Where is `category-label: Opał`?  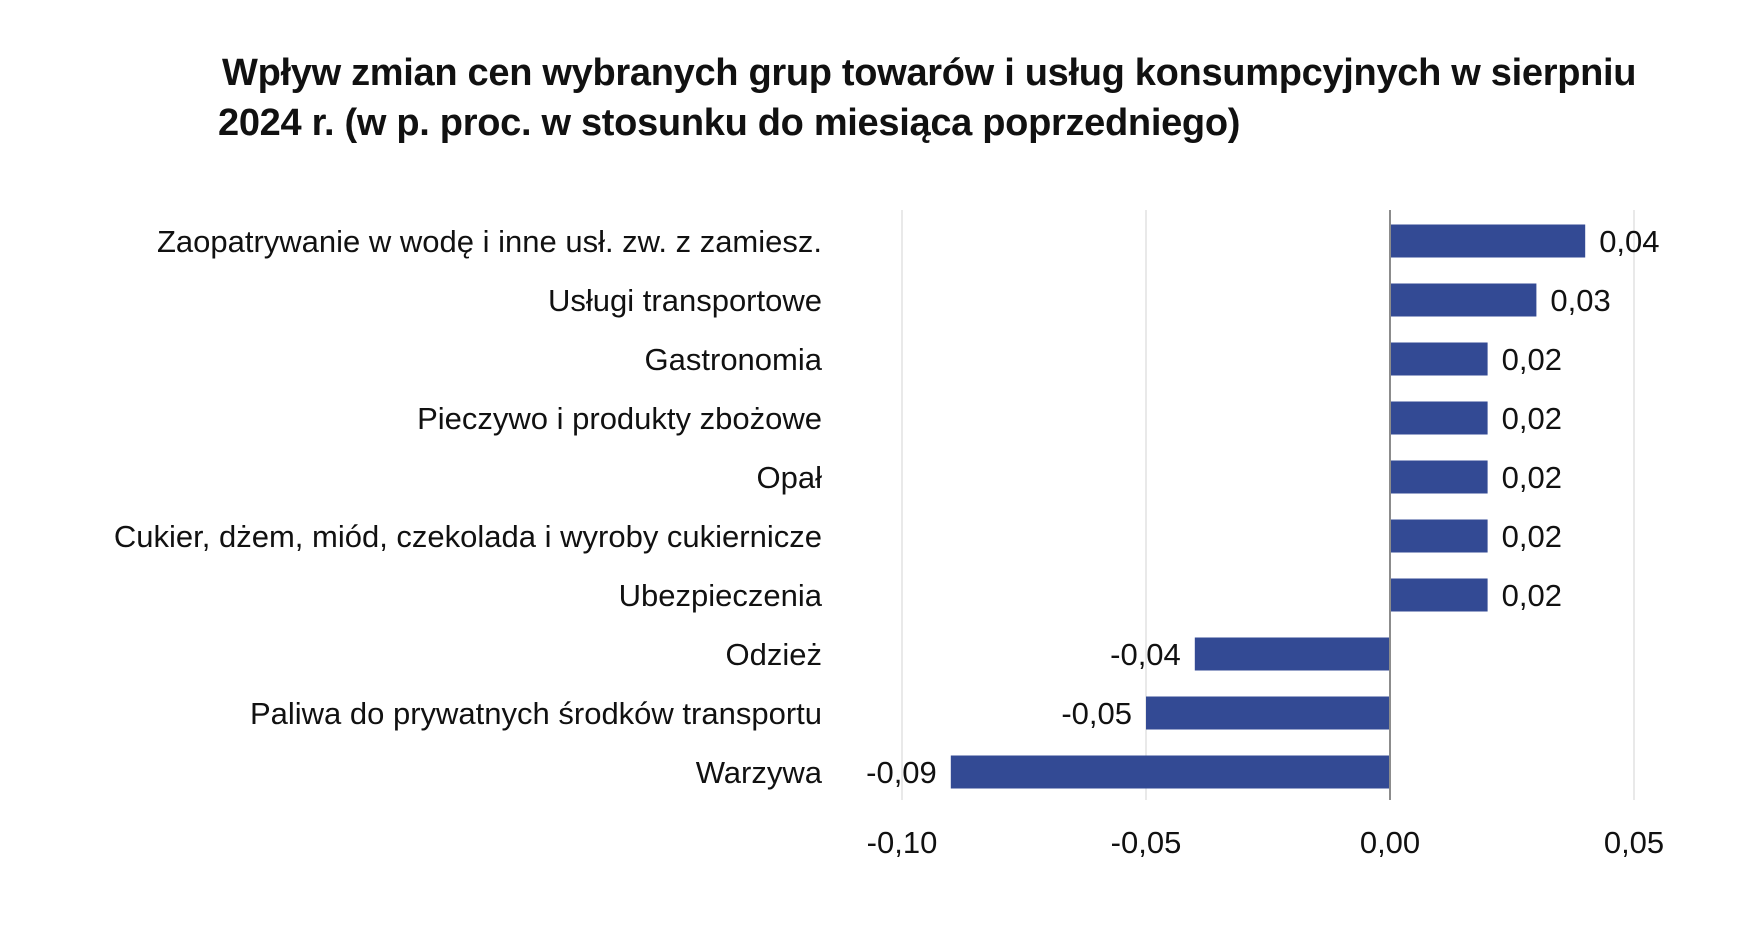
category-label: Opał is located at coordinates (790, 477).